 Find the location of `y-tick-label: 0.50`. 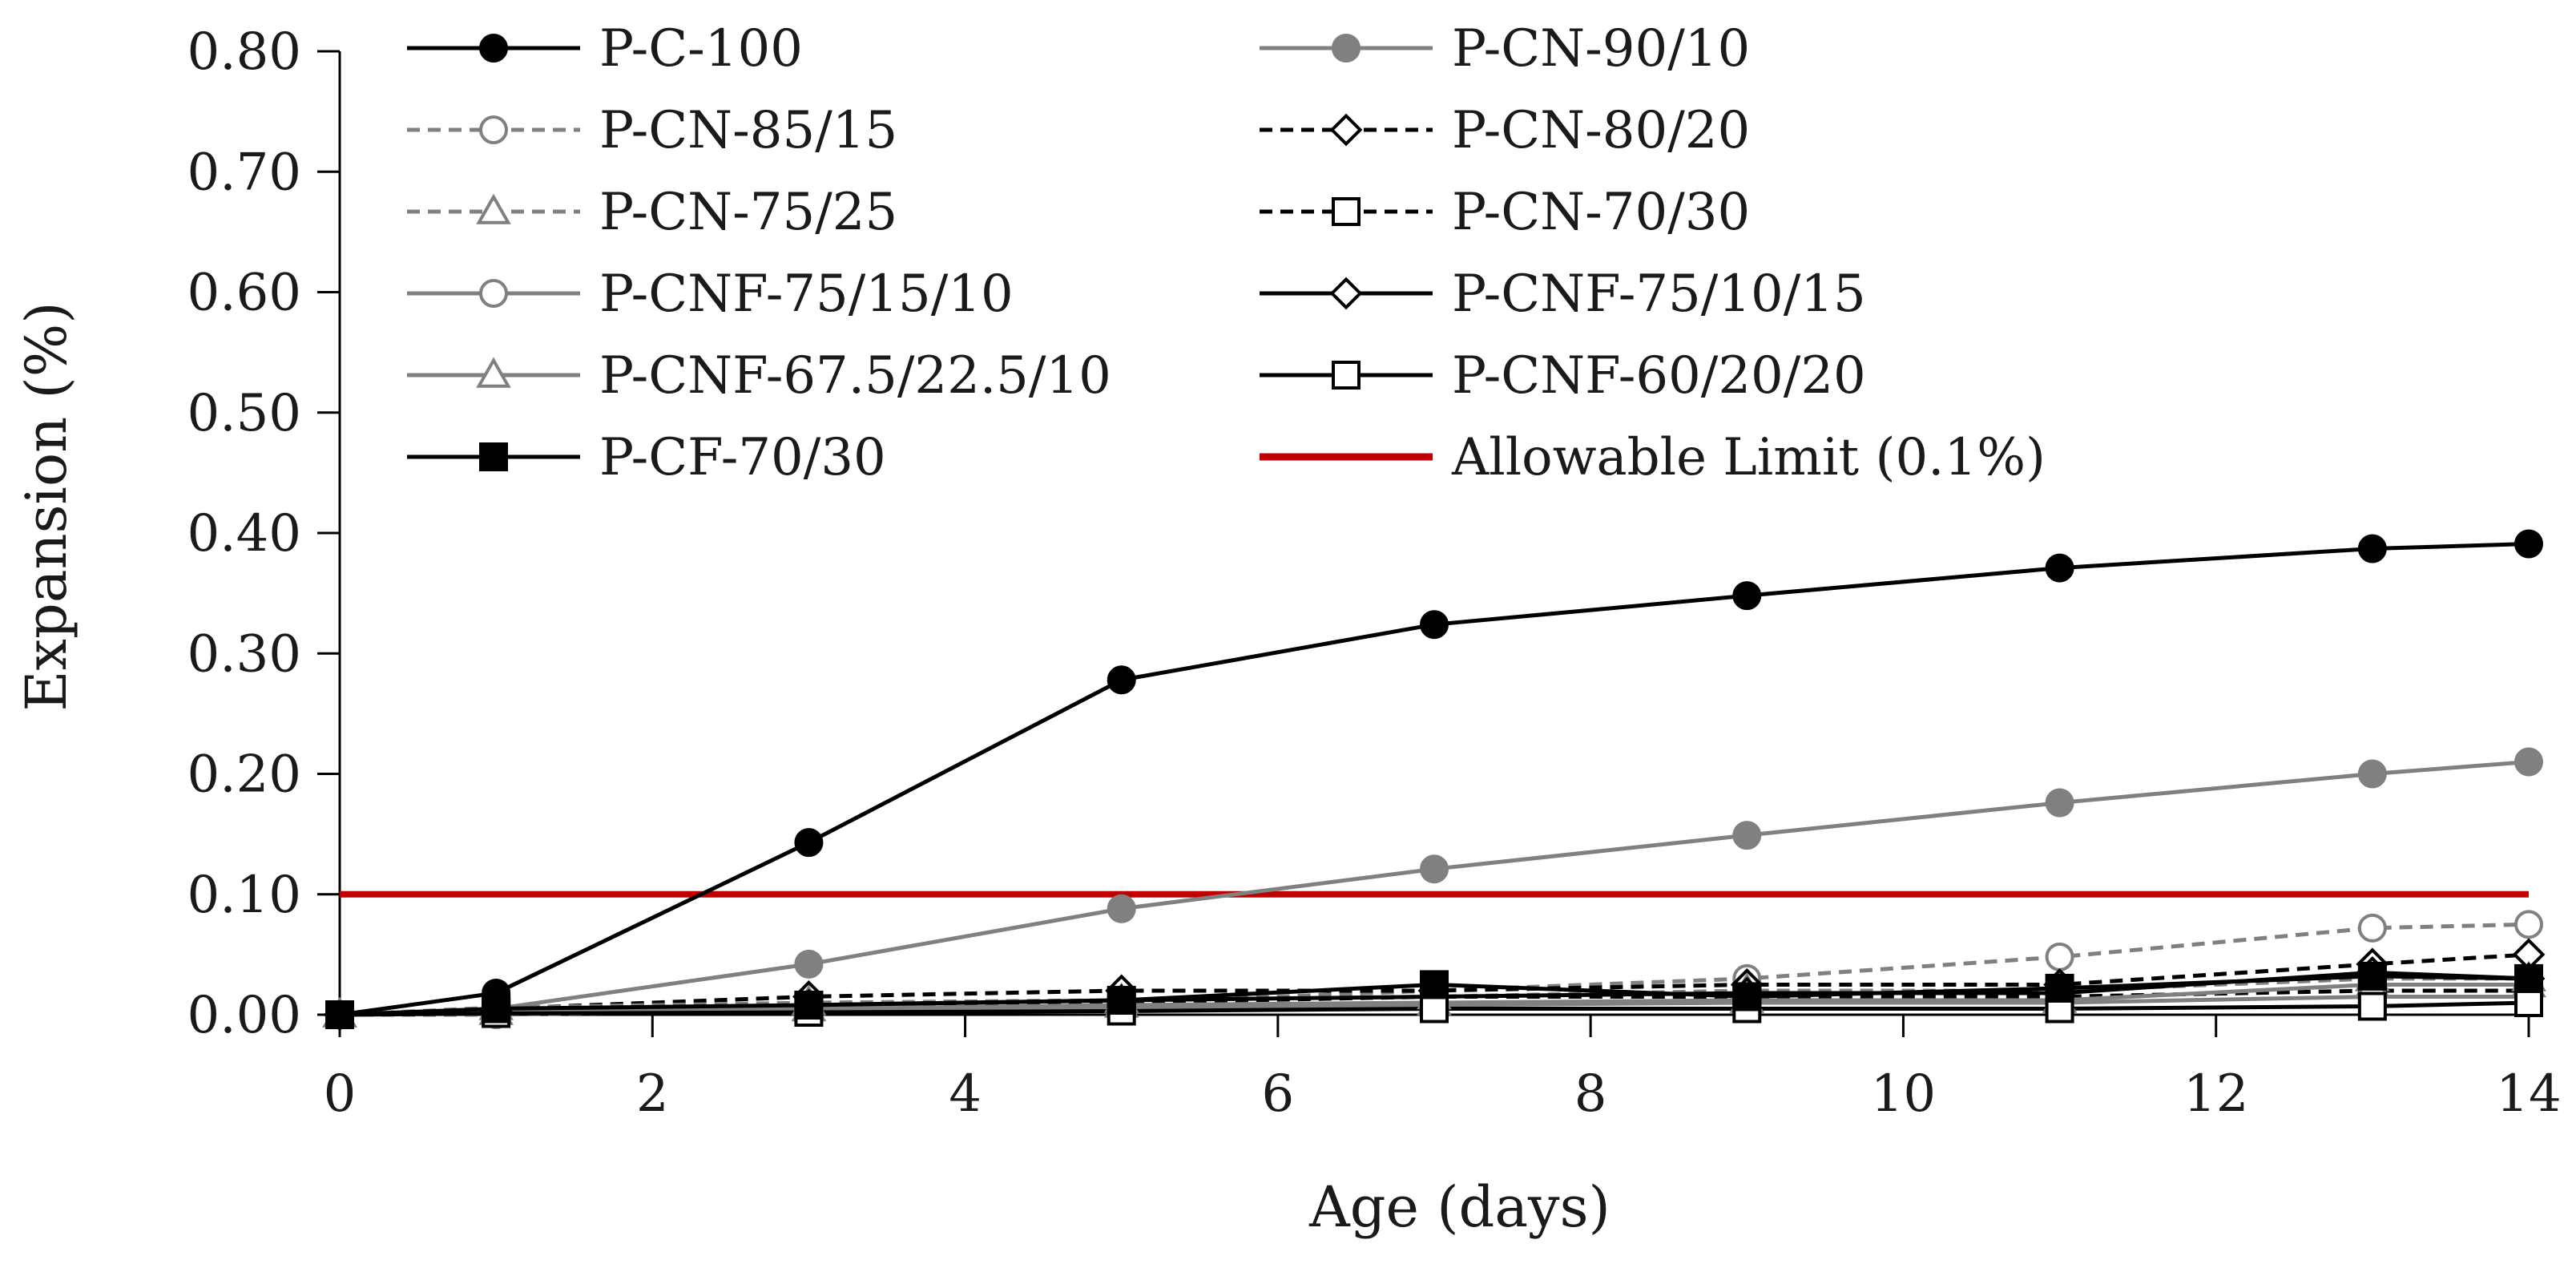

y-tick-label: 0.50 is located at coordinates (244, 414).